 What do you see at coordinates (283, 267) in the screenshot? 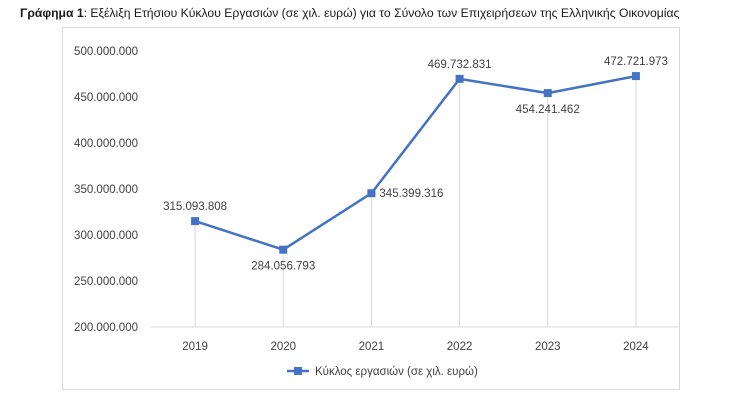
I see `data-label: 284.056.793` at bounding box center [283, 267].